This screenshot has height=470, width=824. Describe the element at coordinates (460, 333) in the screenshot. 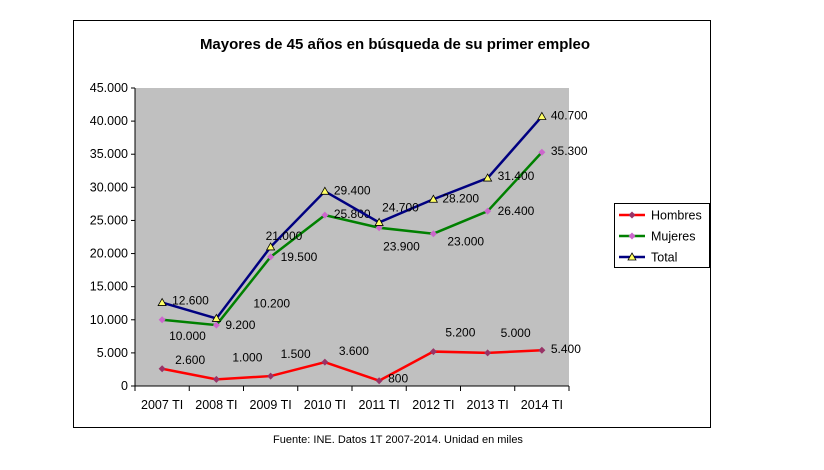

I see `data-label: 5.200` at that location.